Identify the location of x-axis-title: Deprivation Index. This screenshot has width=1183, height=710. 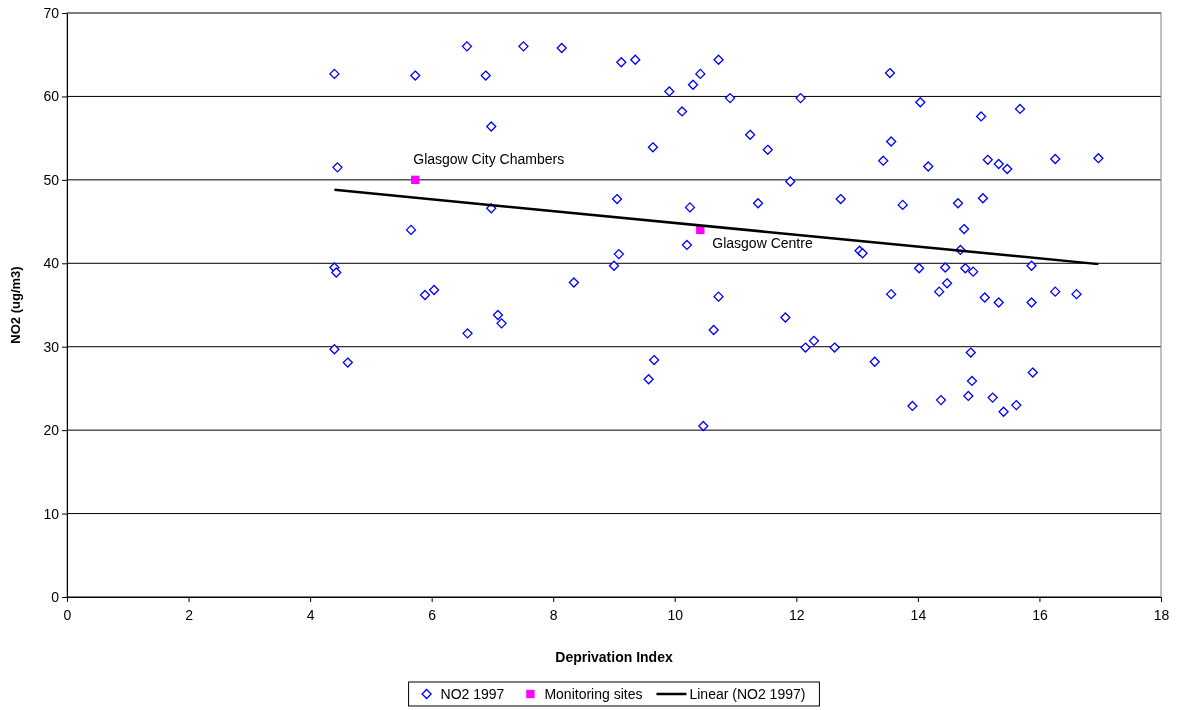
(614, 657).